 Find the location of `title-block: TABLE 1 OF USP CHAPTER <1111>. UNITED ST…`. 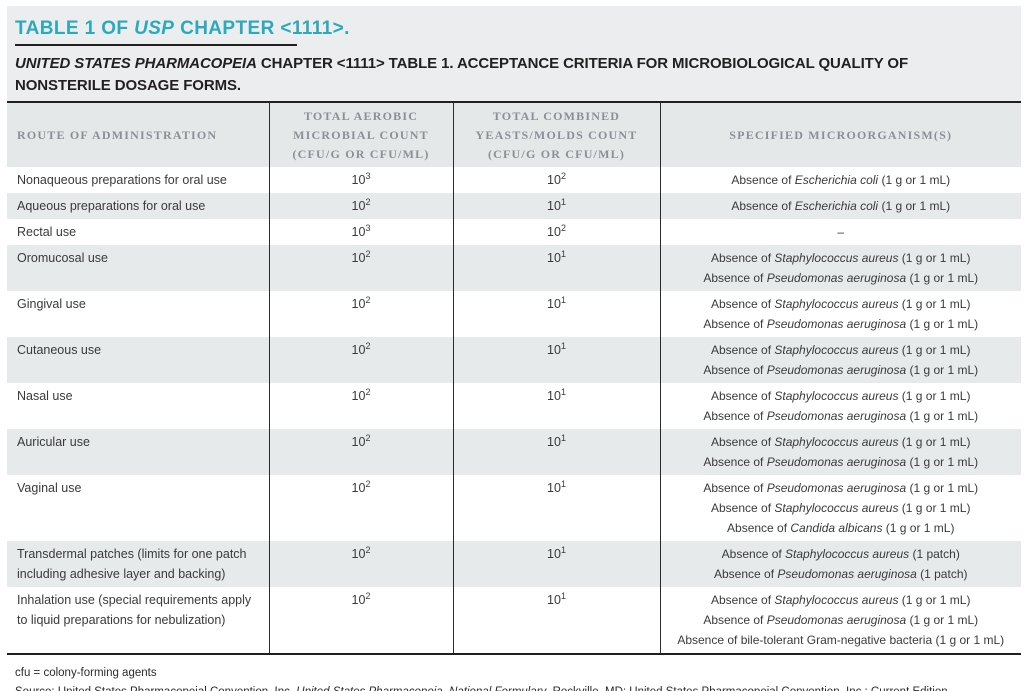

title-block: TABLE 1 OF USP CHAPTER <1111>. UNITED ST… is located at coordinates (514, 53).